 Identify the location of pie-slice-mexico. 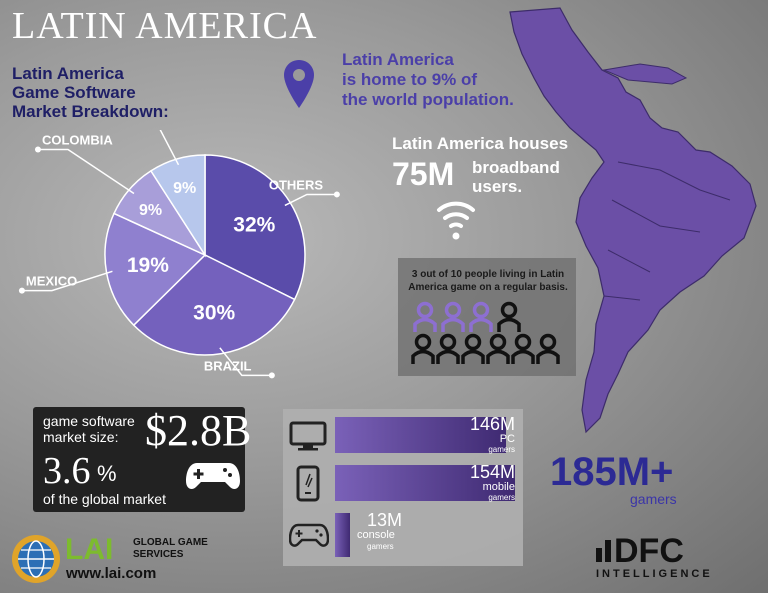
(155, 269).